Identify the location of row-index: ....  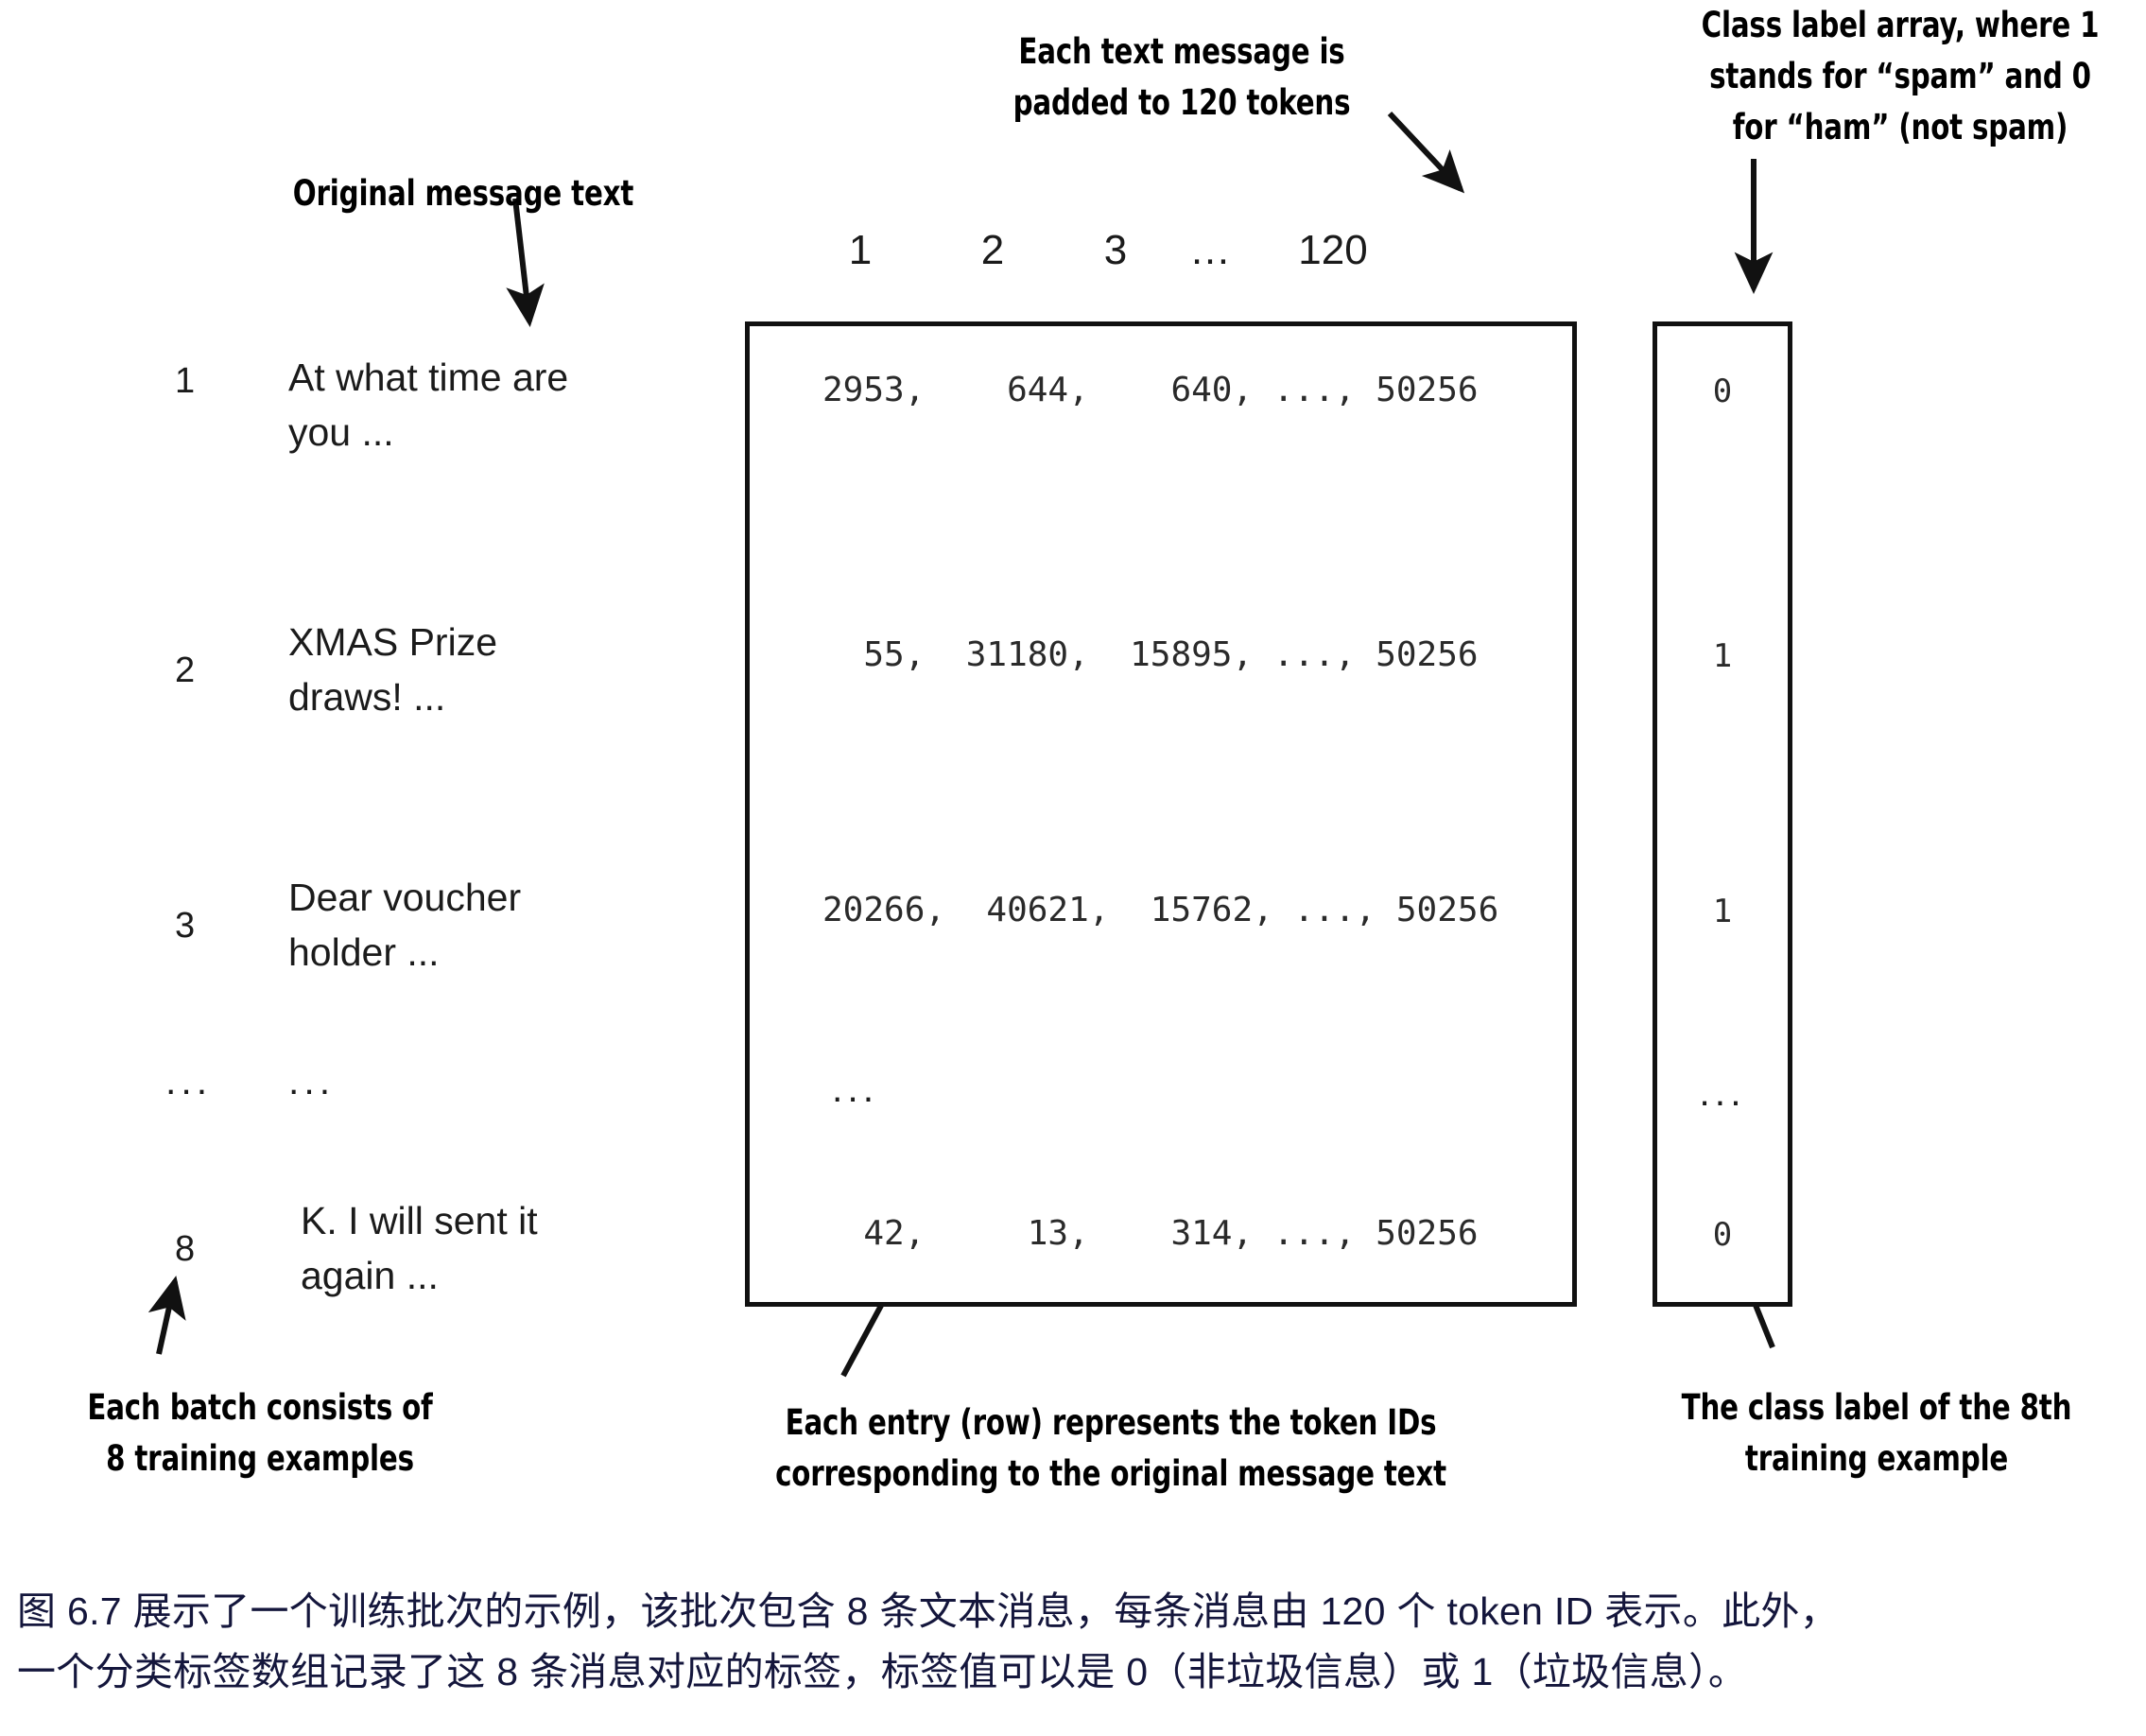
(189, 1080).